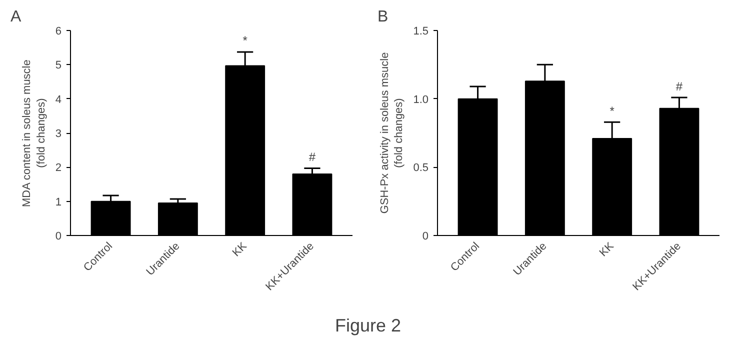  I want to click on chart-title: A, so click(16, 17).